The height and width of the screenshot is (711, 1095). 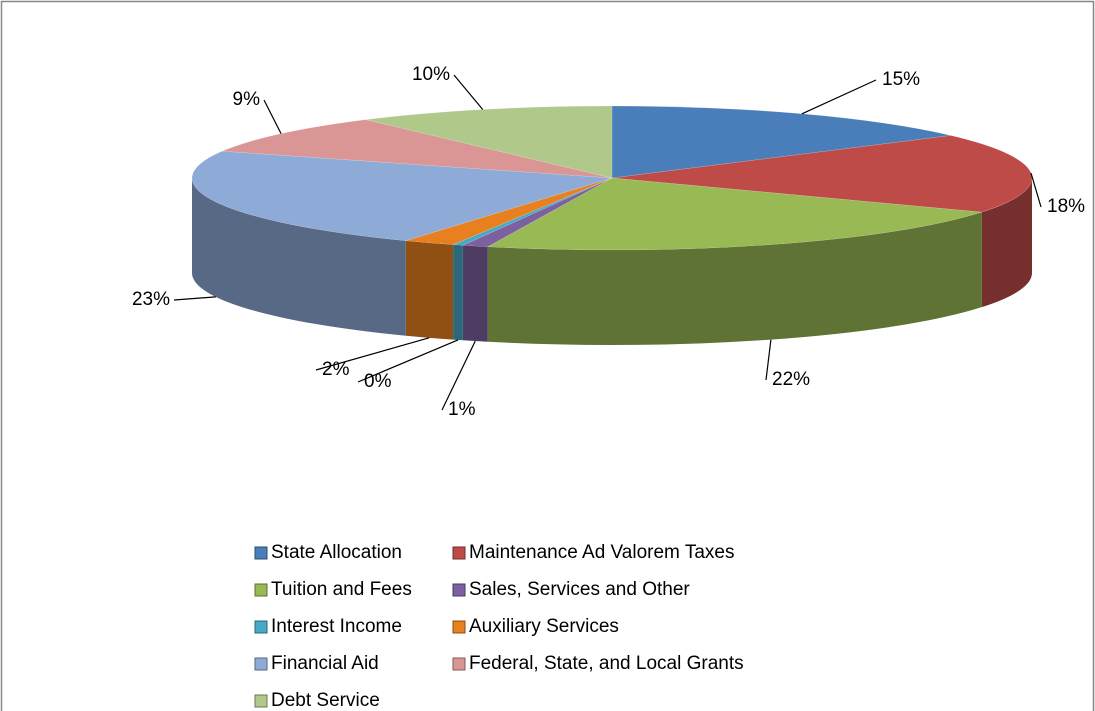 I want to click on legend-label: Federal, State, and Local Grants, so click(x=606, y=663).